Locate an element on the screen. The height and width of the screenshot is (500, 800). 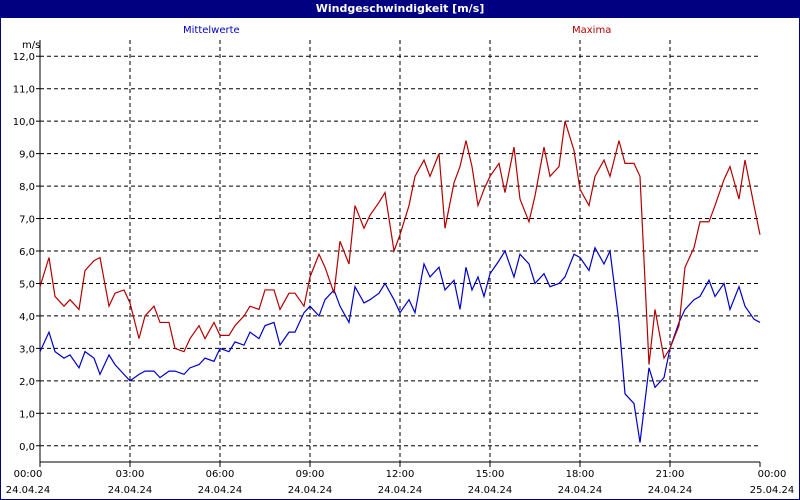
x-tick-time: 21:00 is located at coordinates (670, 474).